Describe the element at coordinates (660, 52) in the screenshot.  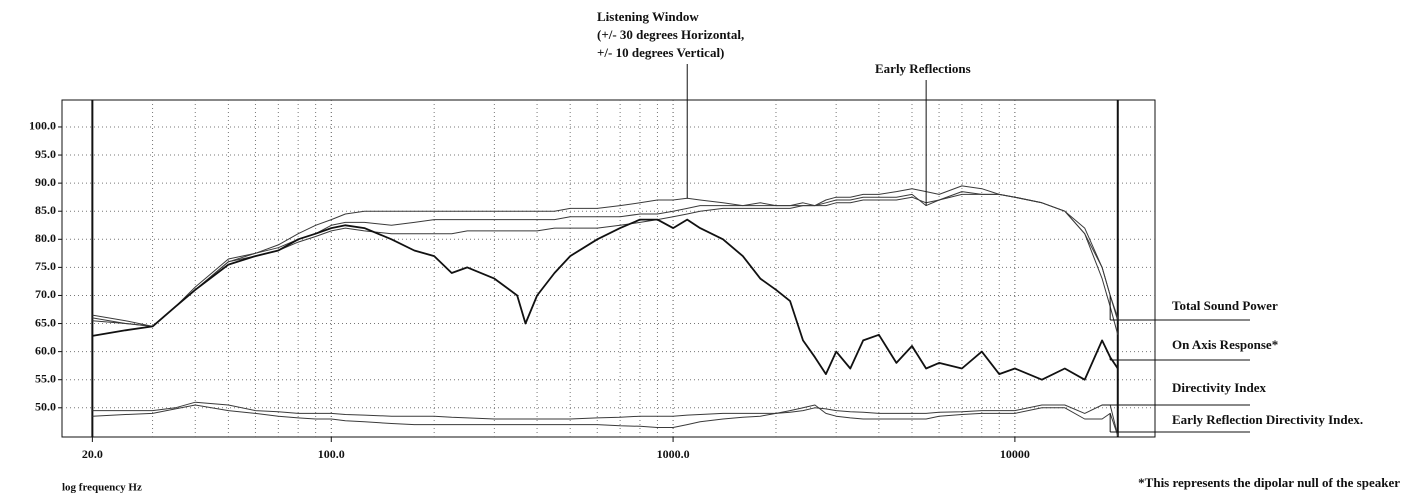
I see `series-note: +/- 10 degrees Vertical)` at that location.